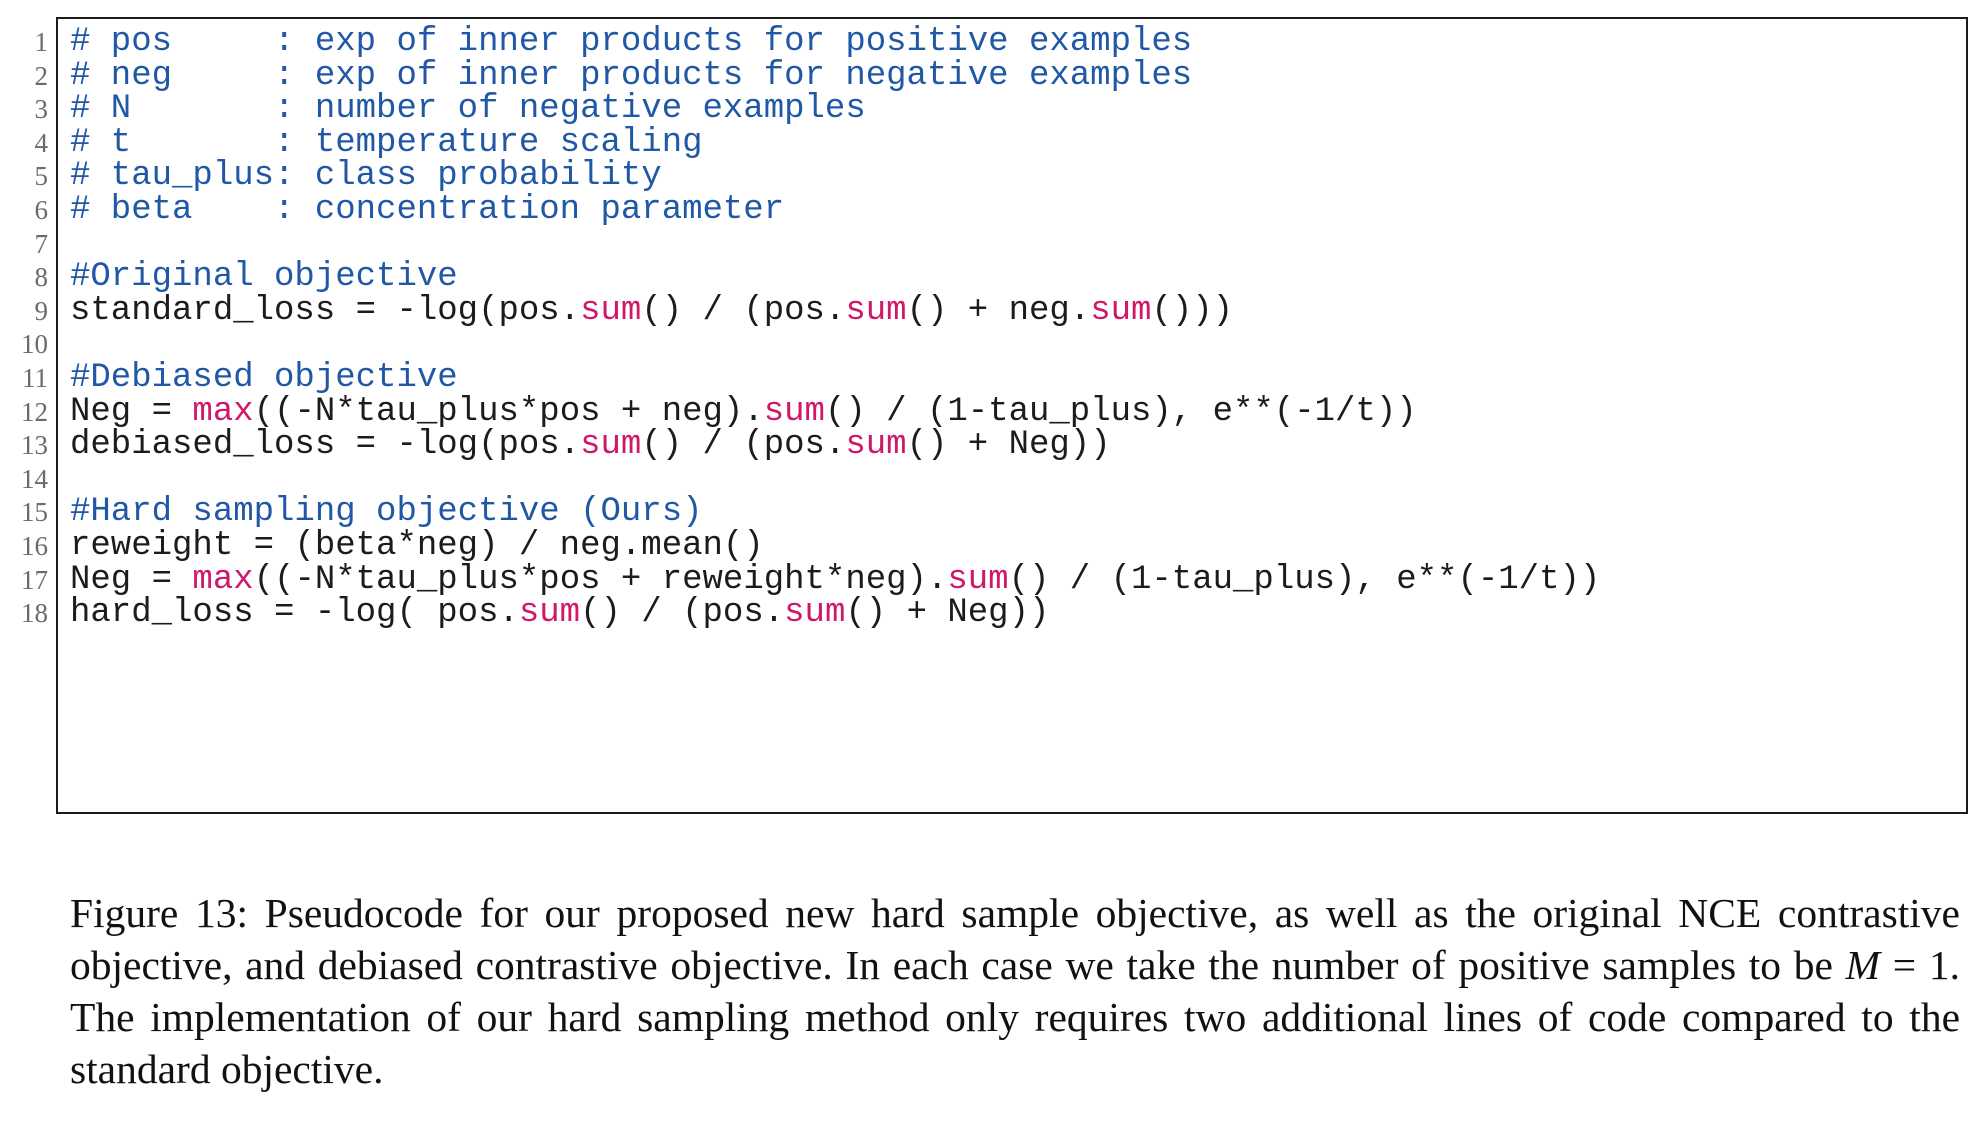 The image size is (1988, 1124). I want to click on caption-math-rest: = 1, so click(1915, 965).